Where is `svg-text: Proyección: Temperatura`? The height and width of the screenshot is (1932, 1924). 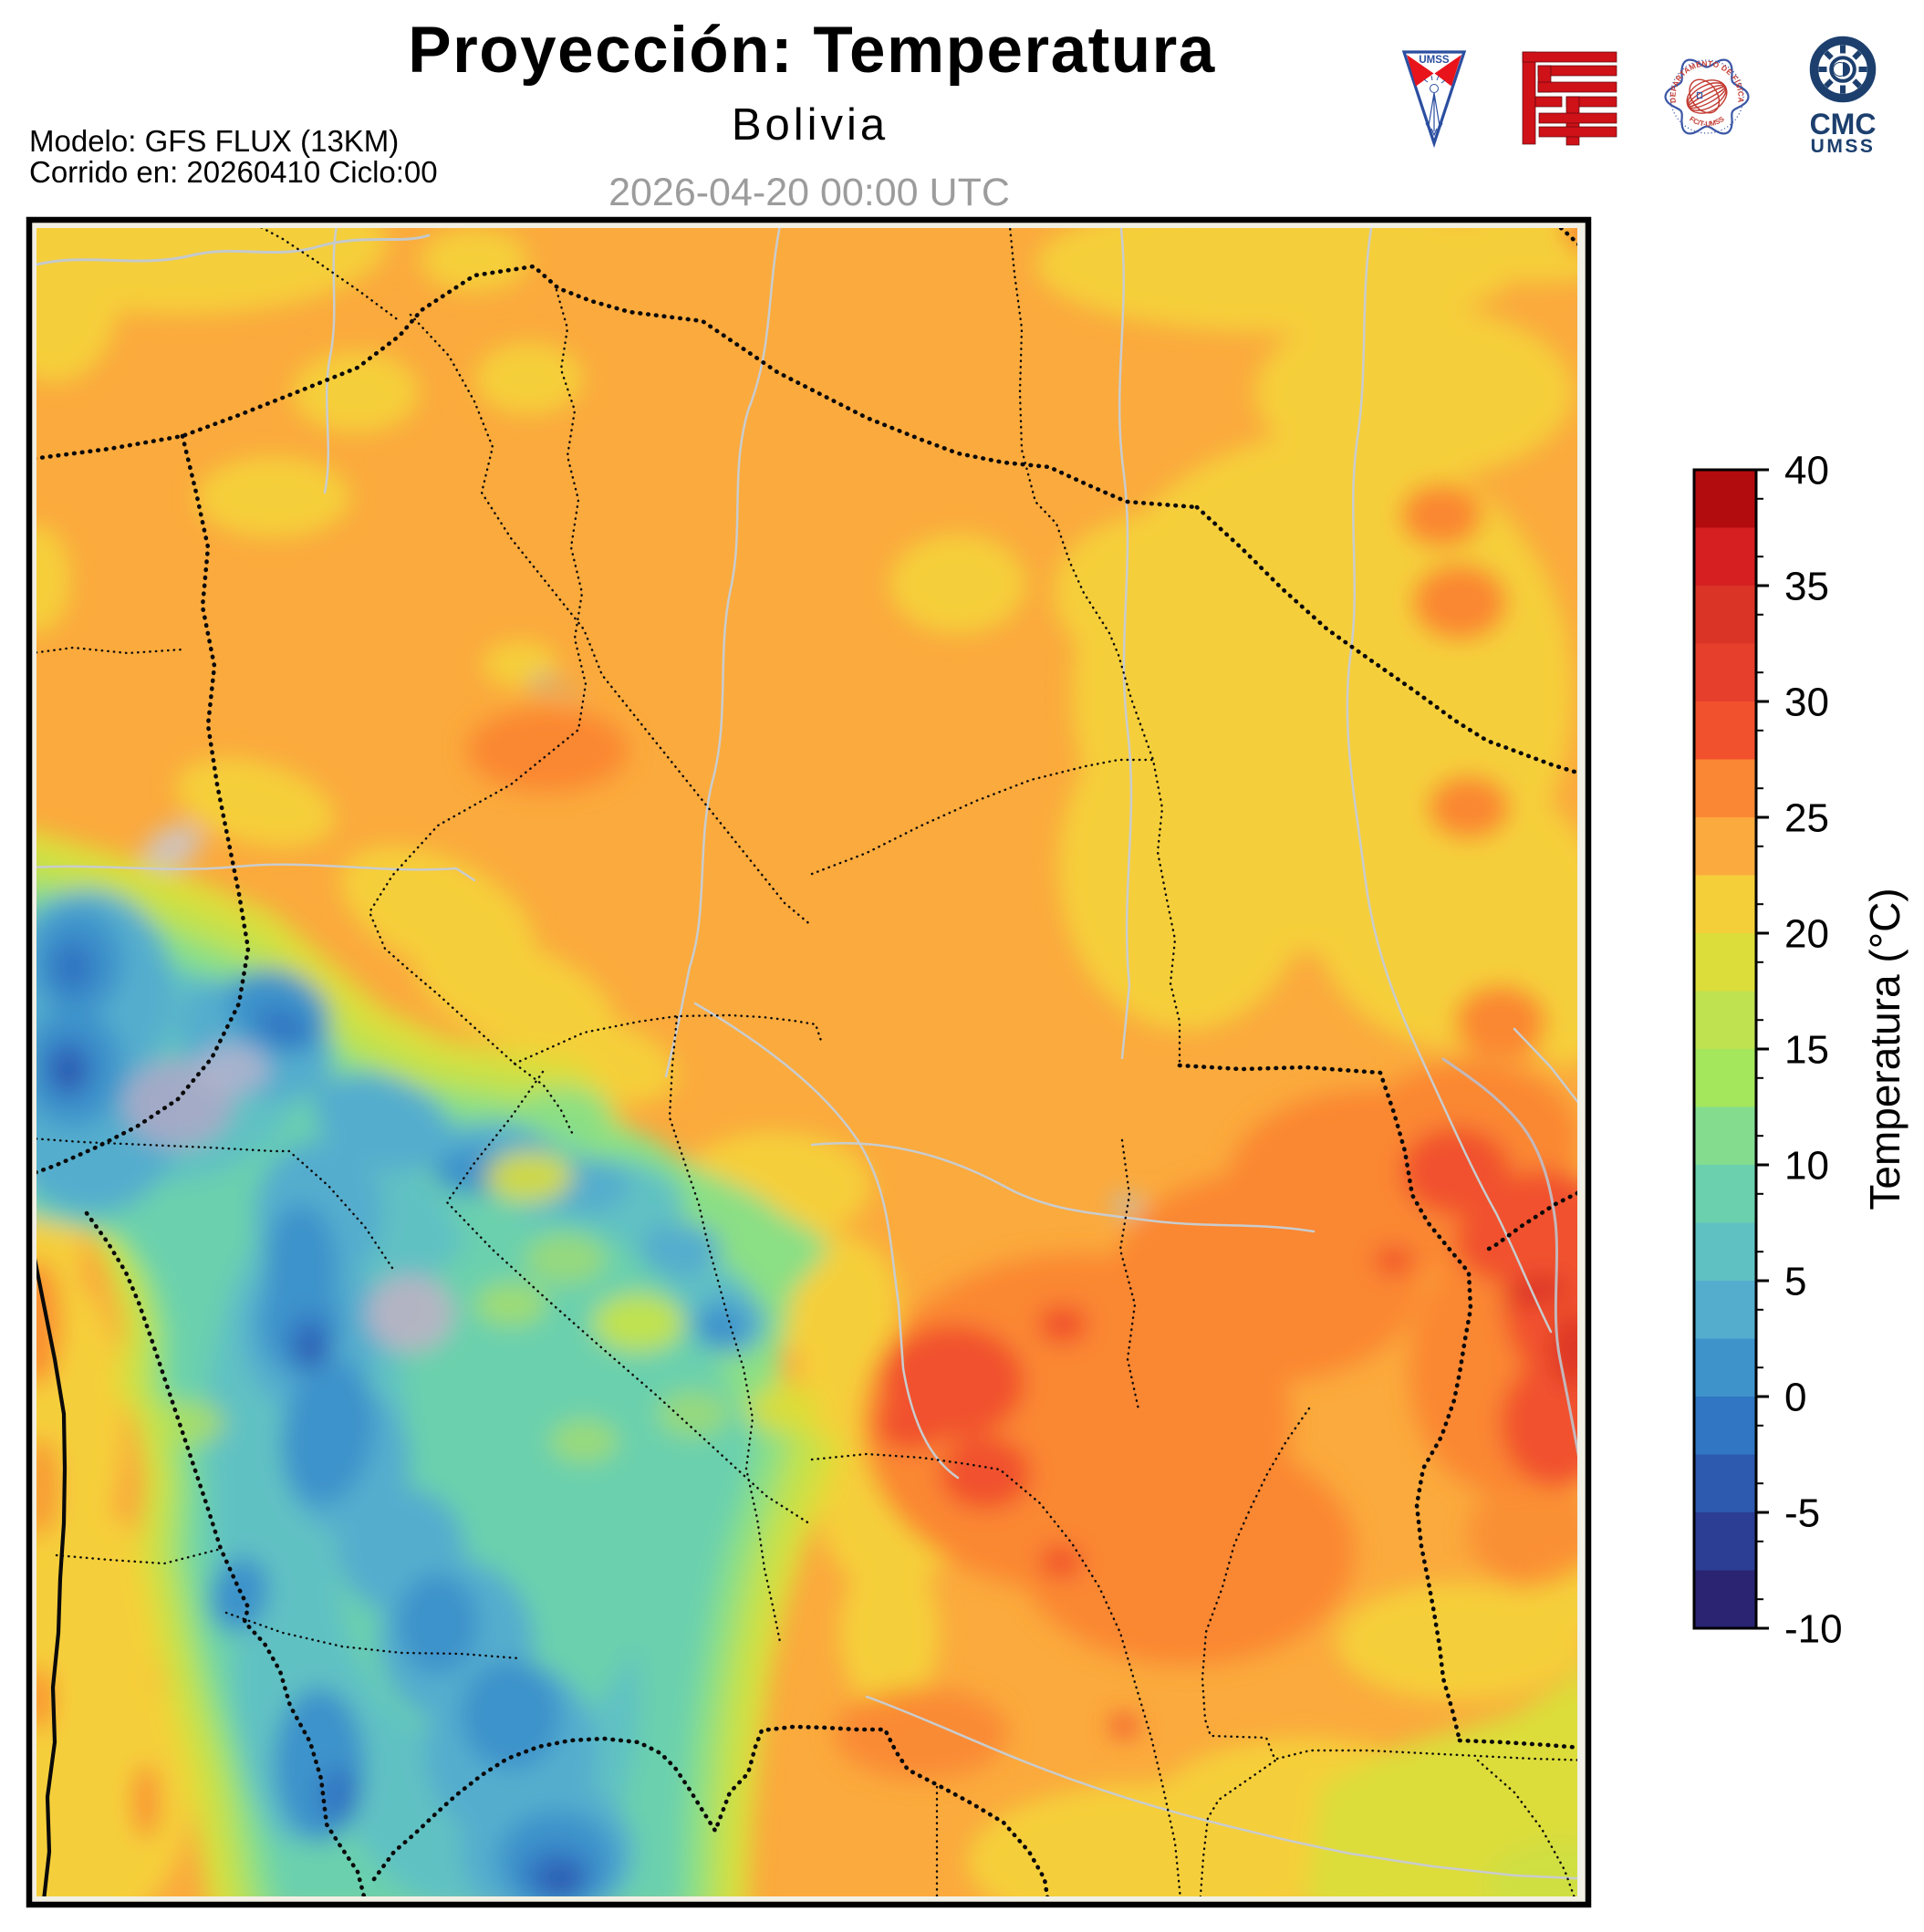
svg-text: Proyección: Temperatura is located at coordinates (811, 51).